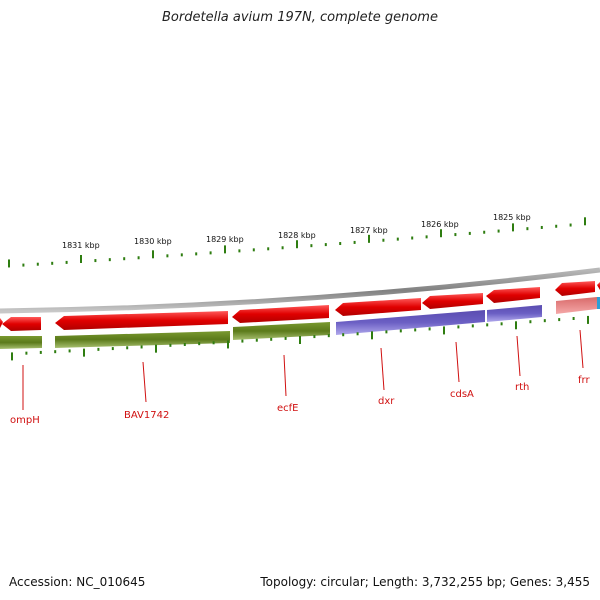 The height and width of the screenshot is (600, 600). I want to click on forward-strand-track, so click(300, 306).